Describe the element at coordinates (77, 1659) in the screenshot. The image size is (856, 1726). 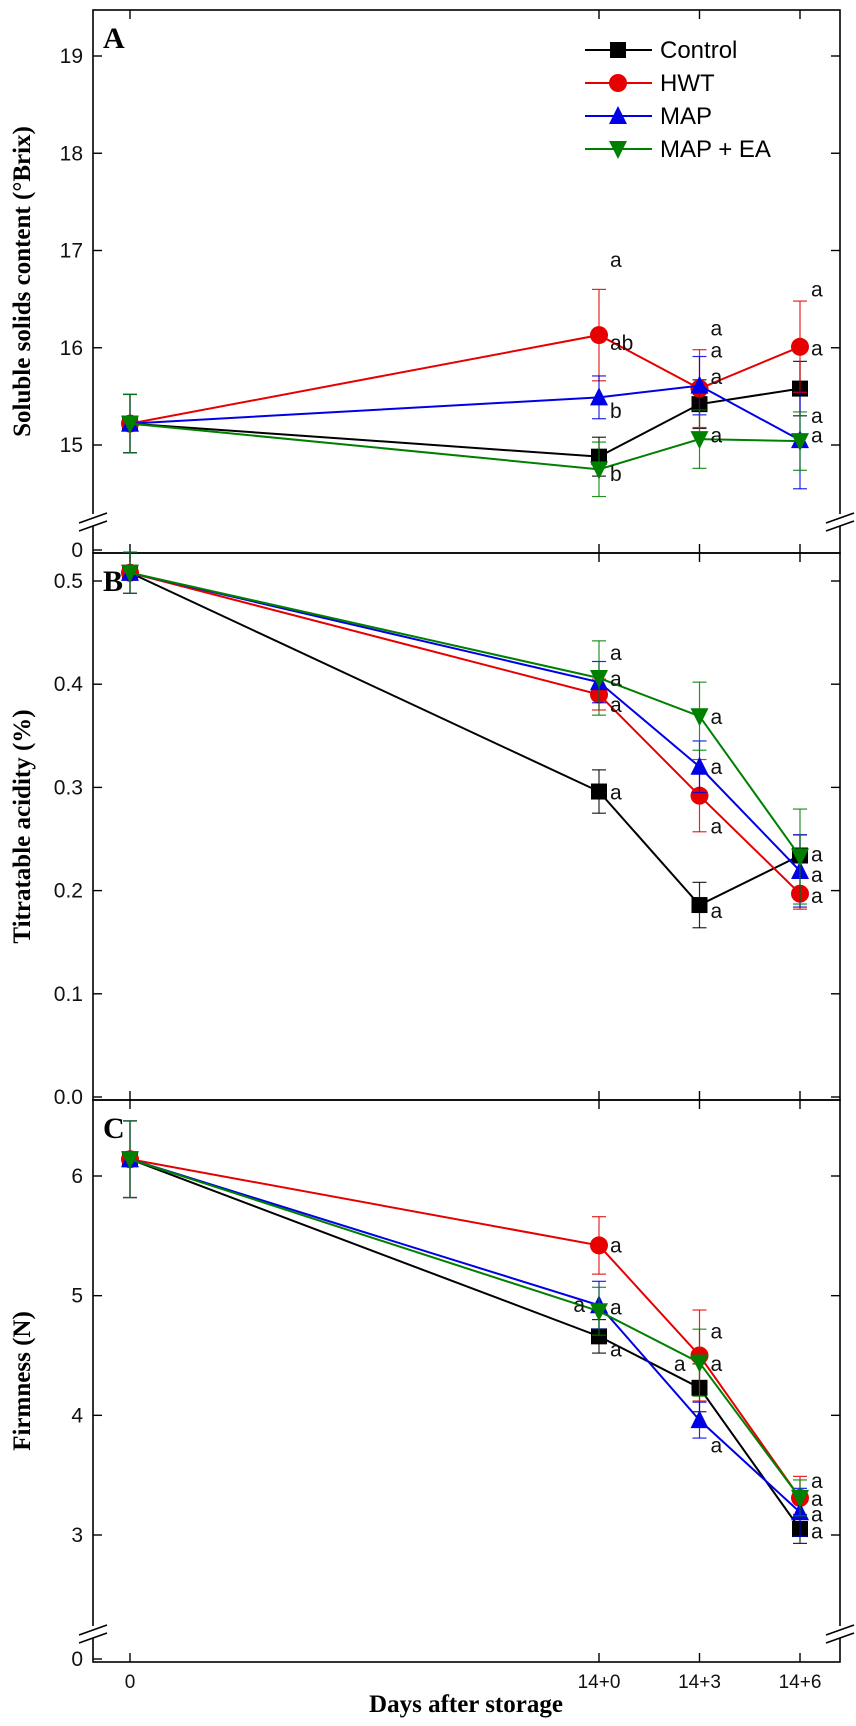
I see `y-tick-label: 0` at that location.